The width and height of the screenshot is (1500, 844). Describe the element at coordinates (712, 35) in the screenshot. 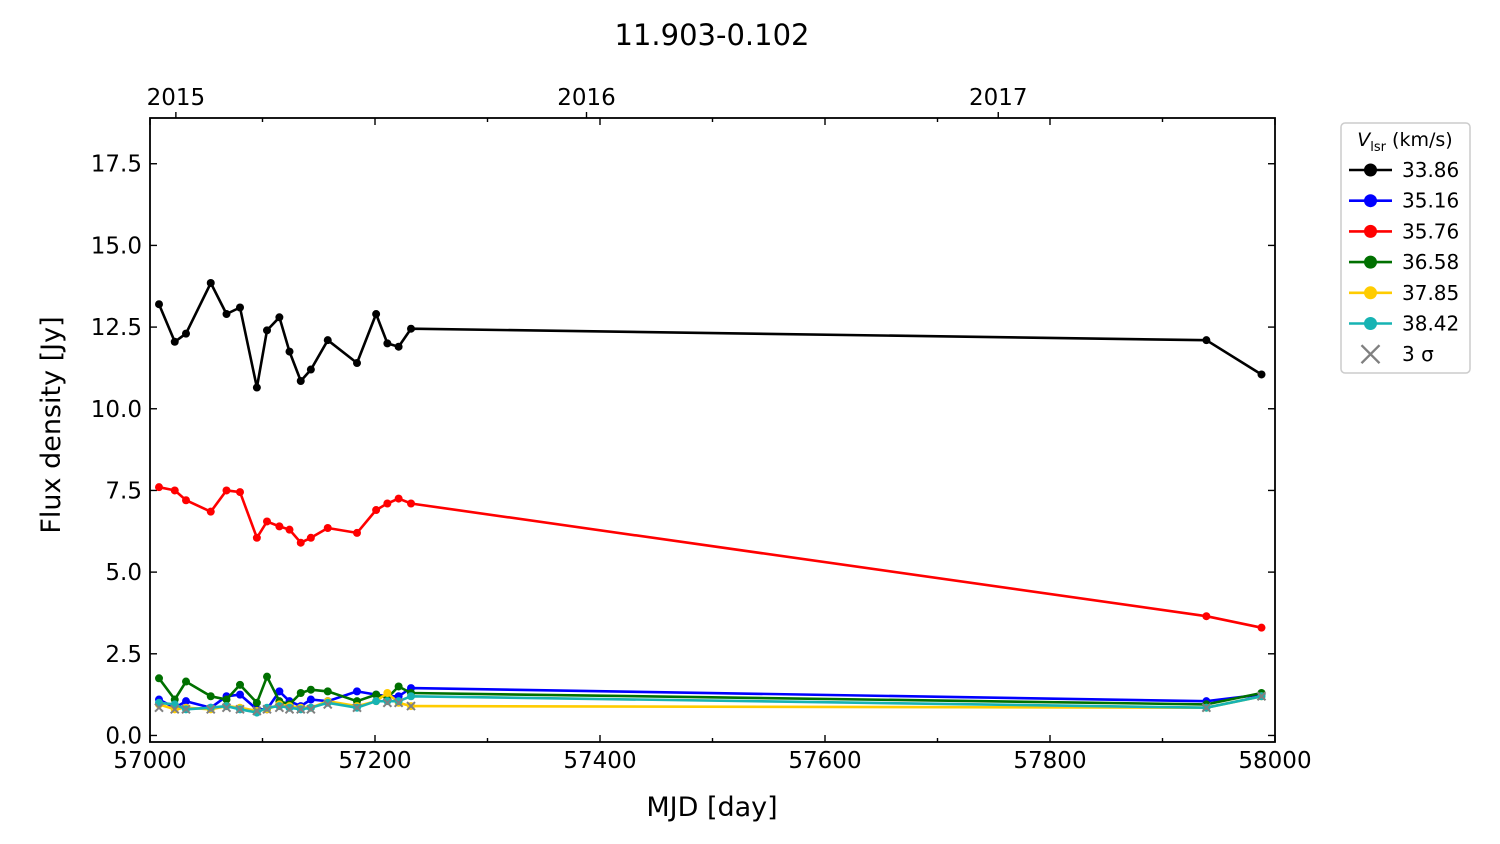

I see `chart-title: 11.903-0.102` at that location.